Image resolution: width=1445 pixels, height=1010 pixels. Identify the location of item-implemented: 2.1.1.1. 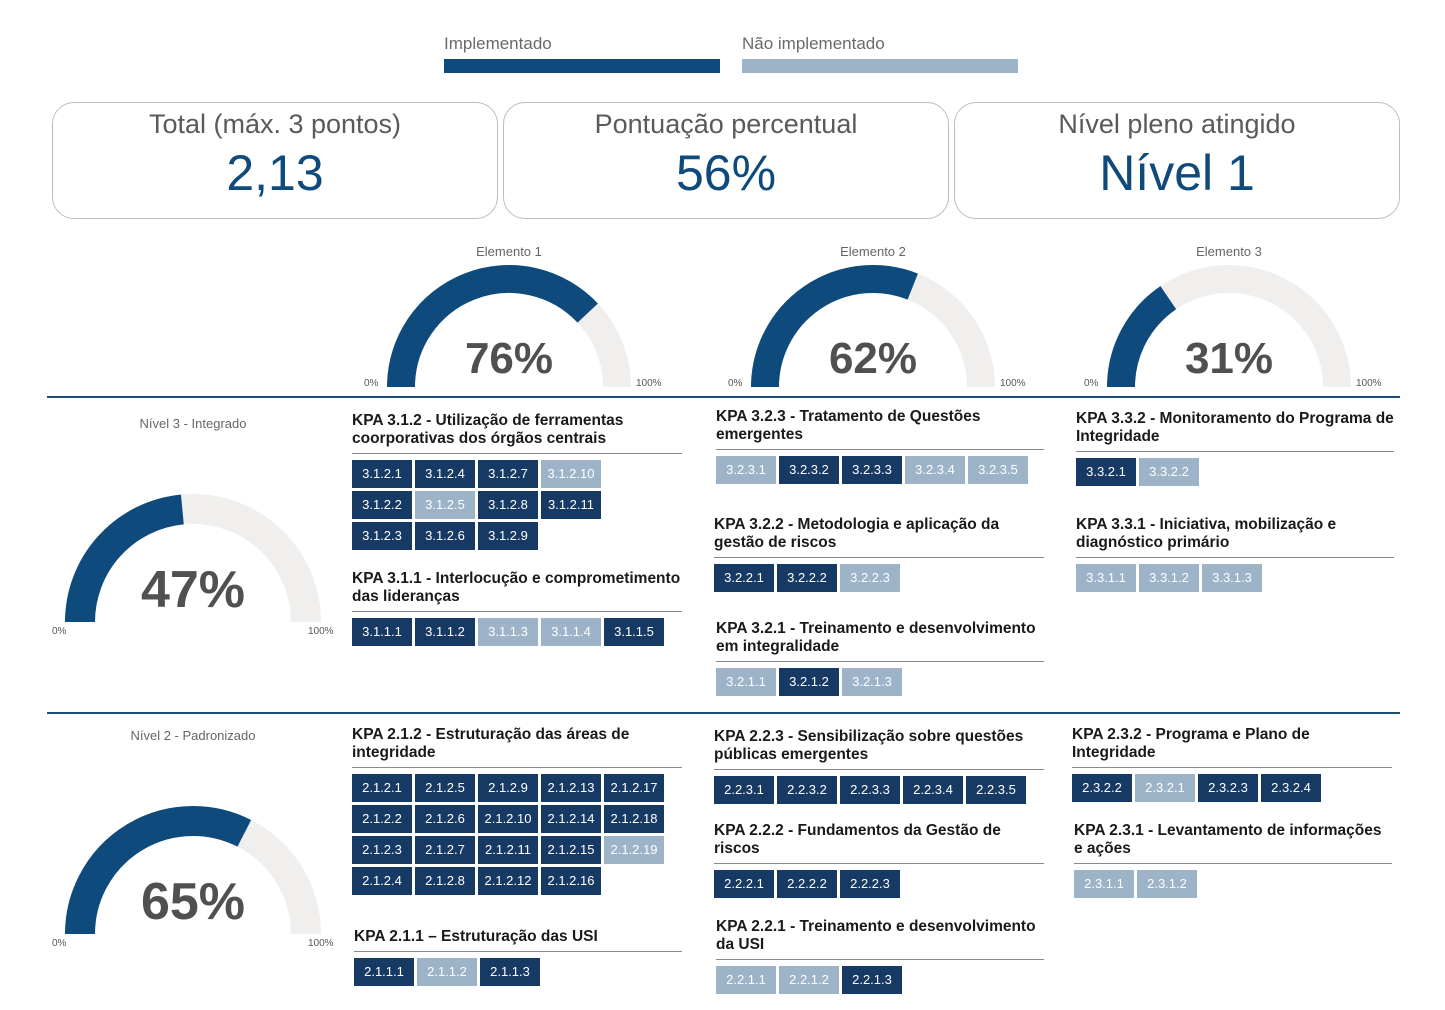
(384, 972).